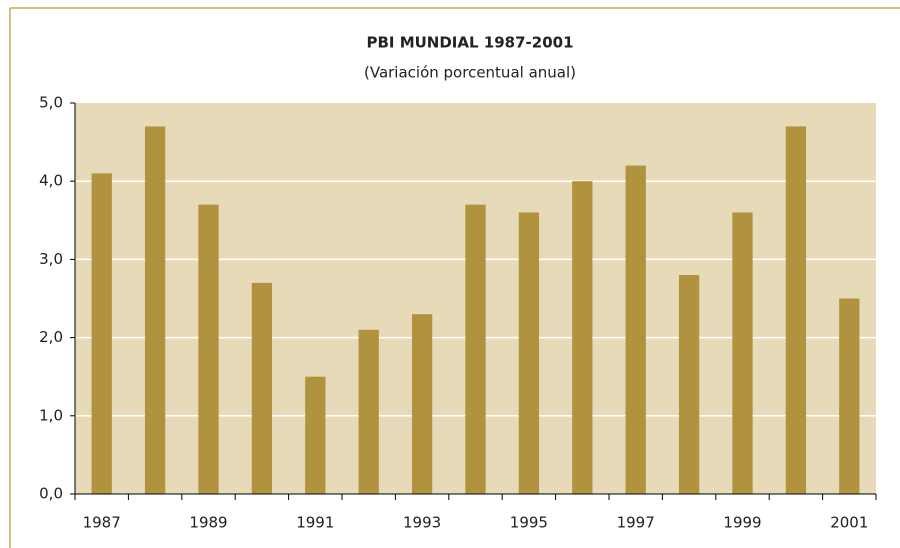  Describe the element at coordinates (742, 523) in the screenshot. I see `x-tick-label: 1999` at that location.